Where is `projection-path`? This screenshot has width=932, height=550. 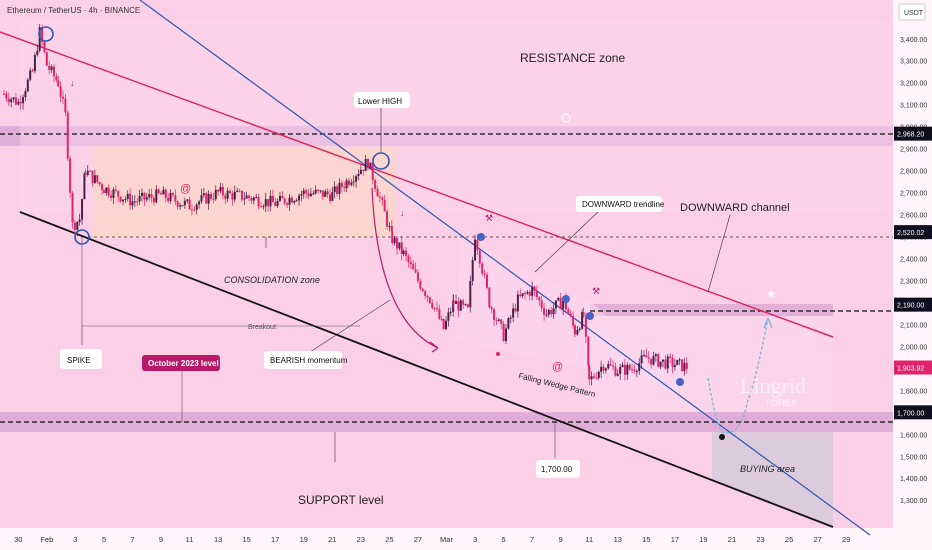
projection-path is located at coordinates (738, 375).